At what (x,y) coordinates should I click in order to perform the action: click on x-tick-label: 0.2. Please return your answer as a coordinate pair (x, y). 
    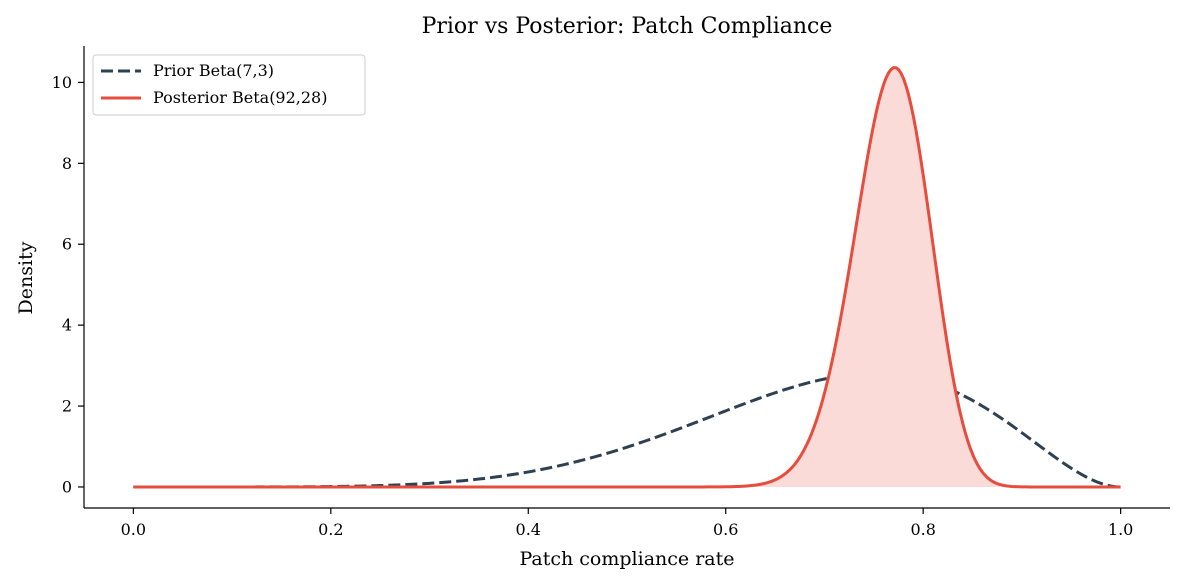
    Looking at the image, I should click on (330, 529).